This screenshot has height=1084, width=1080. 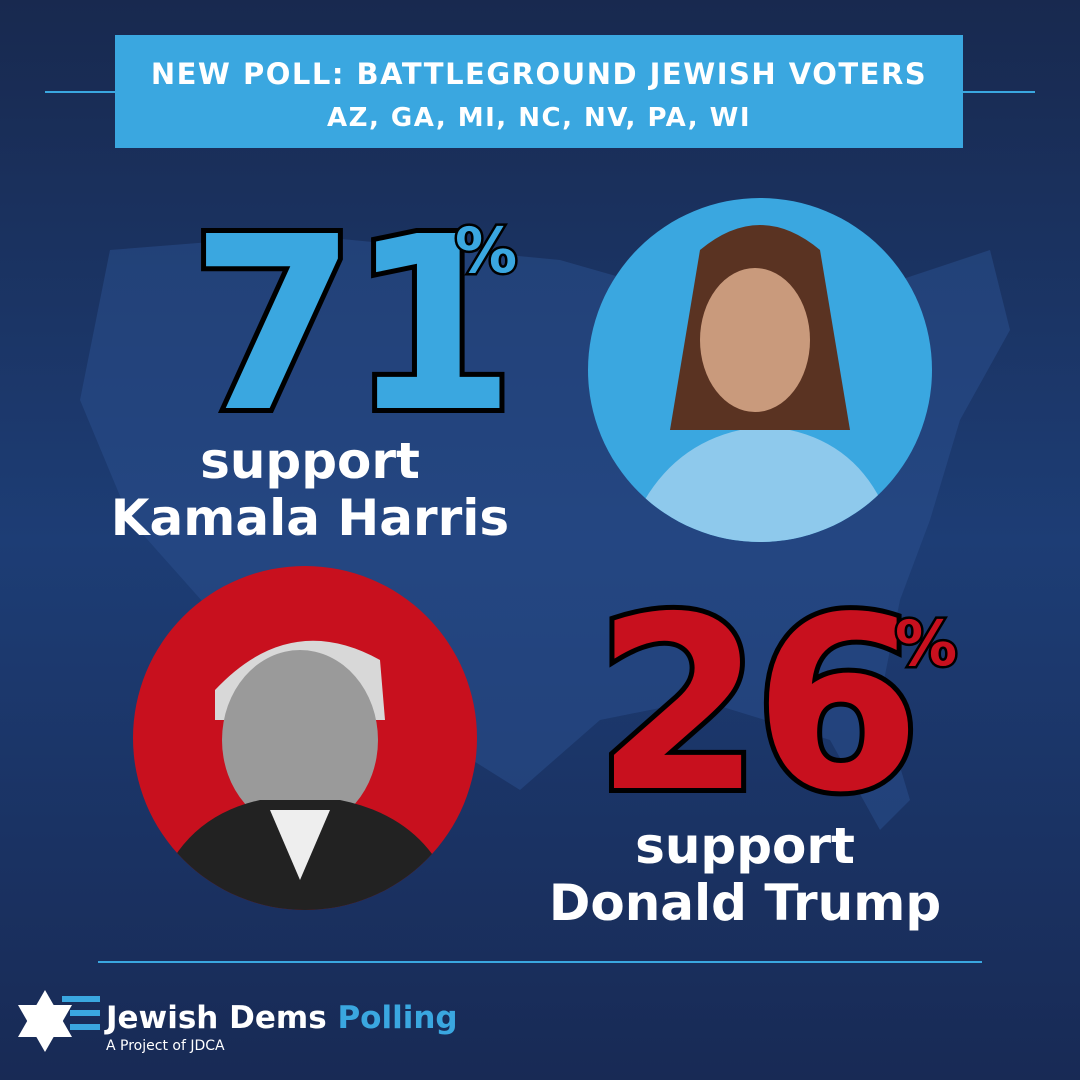 What do you see at coordinates (539, 91) in the screenshot?
I see `header-box` at bounding box center [539, 91].